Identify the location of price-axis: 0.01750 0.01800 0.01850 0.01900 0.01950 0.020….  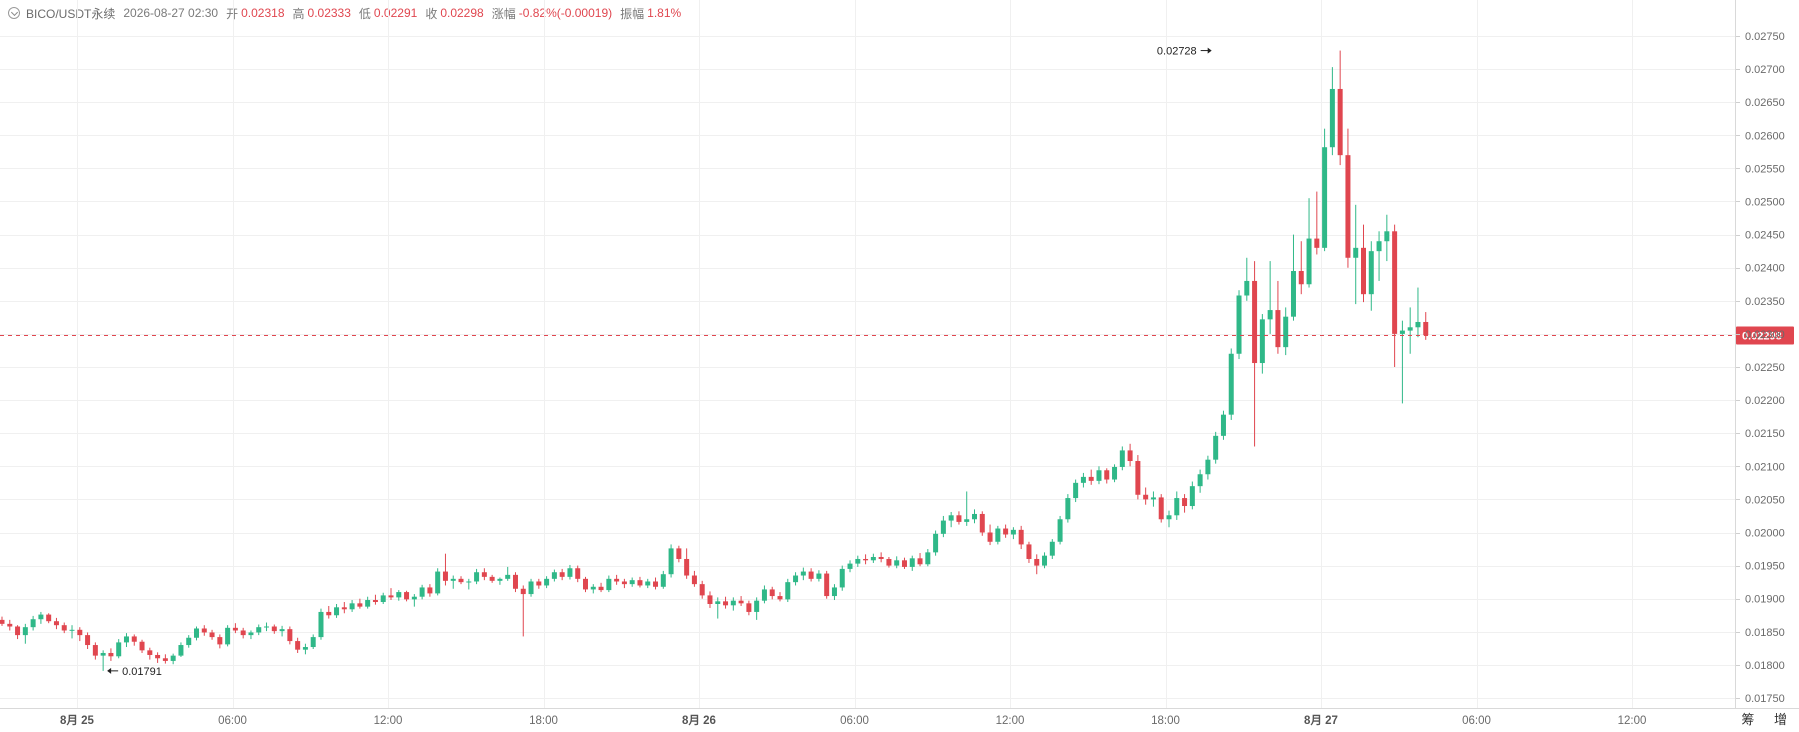
(1760, 354).